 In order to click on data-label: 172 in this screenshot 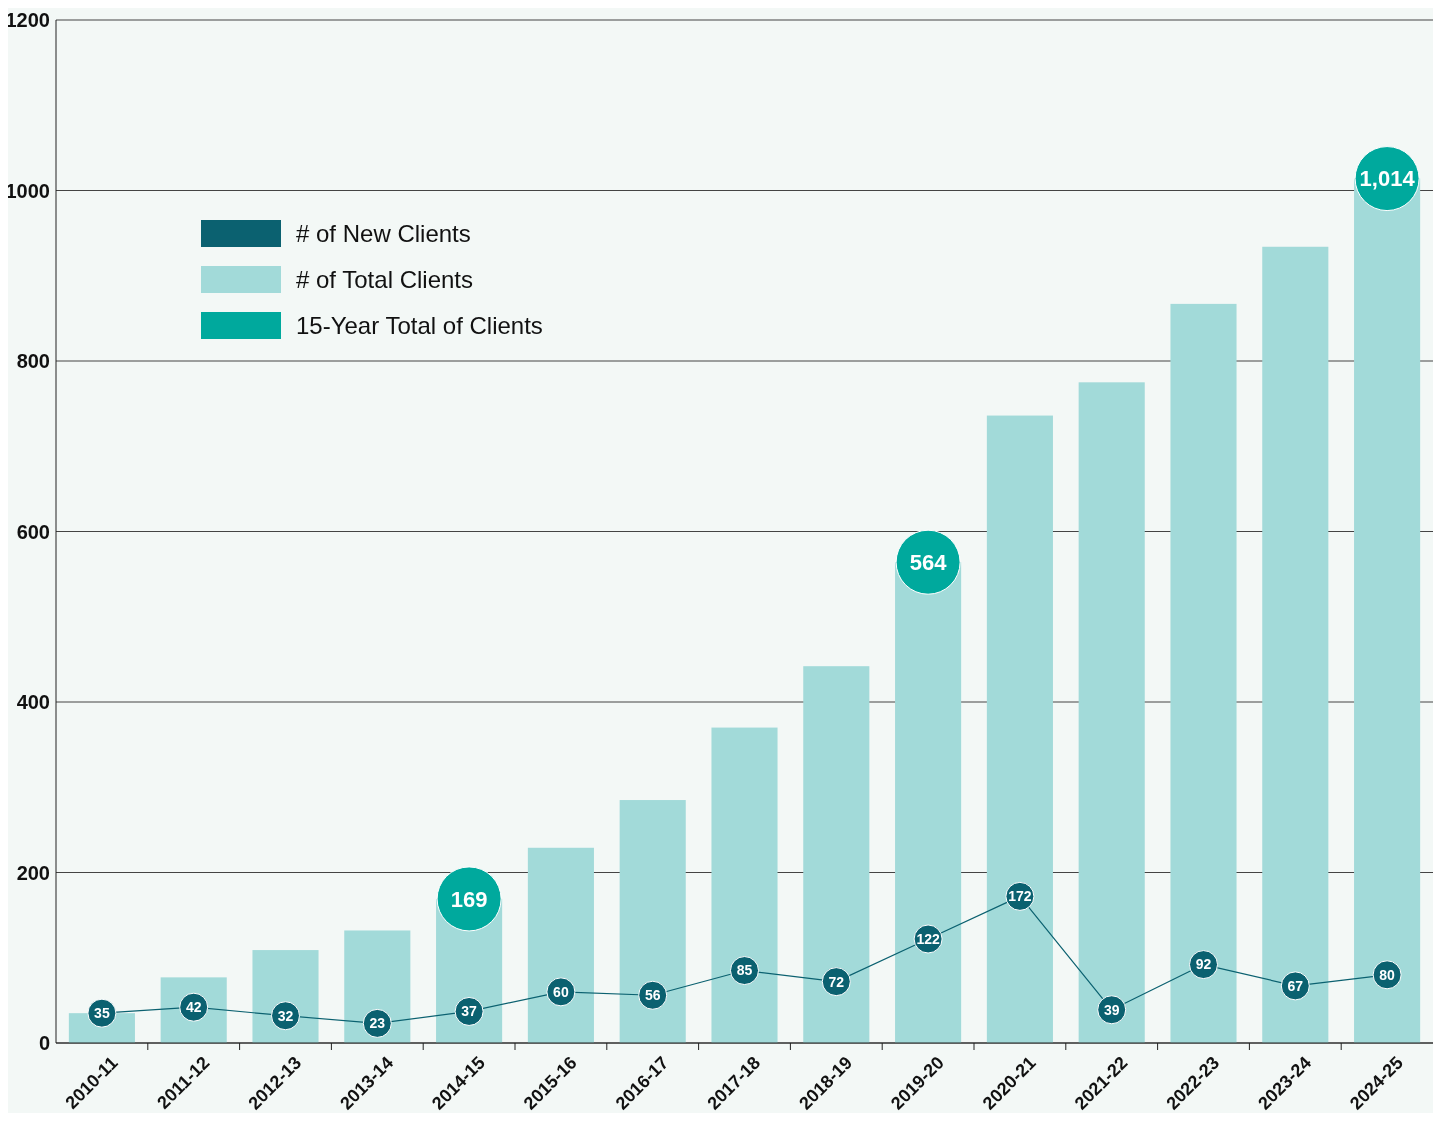, I will do `click(1020, 896)`.